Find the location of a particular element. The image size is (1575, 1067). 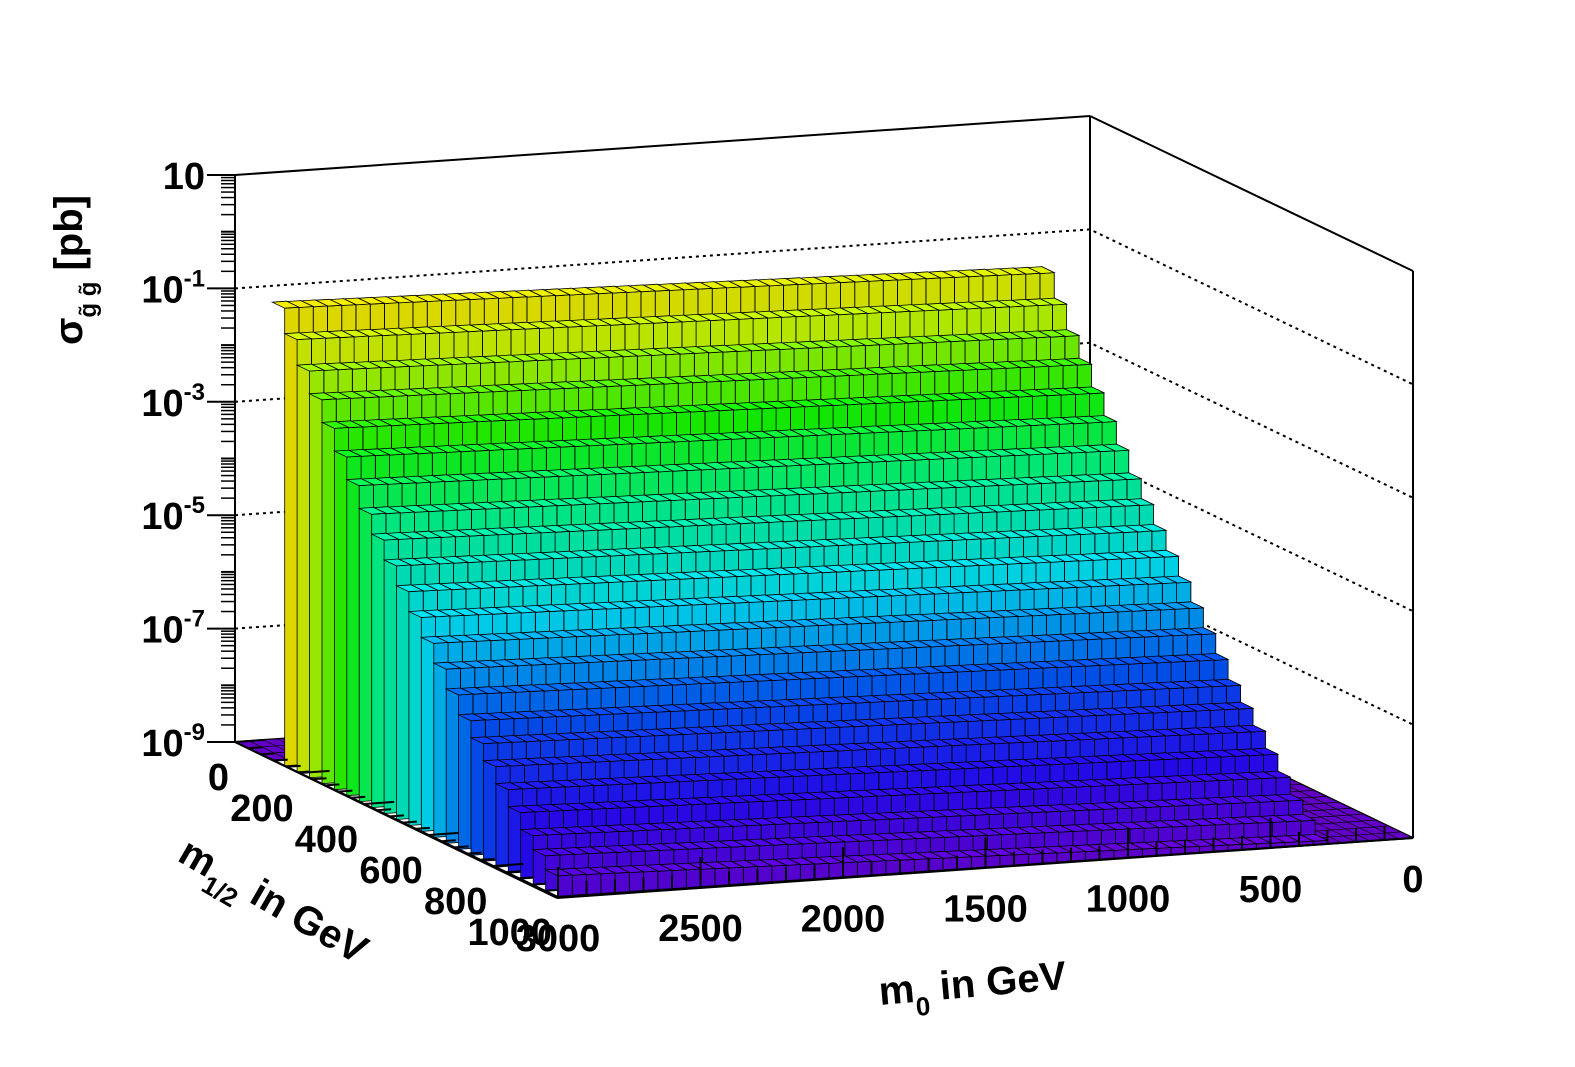

y-tick-label: 800 is located at coordinates (455, 902).